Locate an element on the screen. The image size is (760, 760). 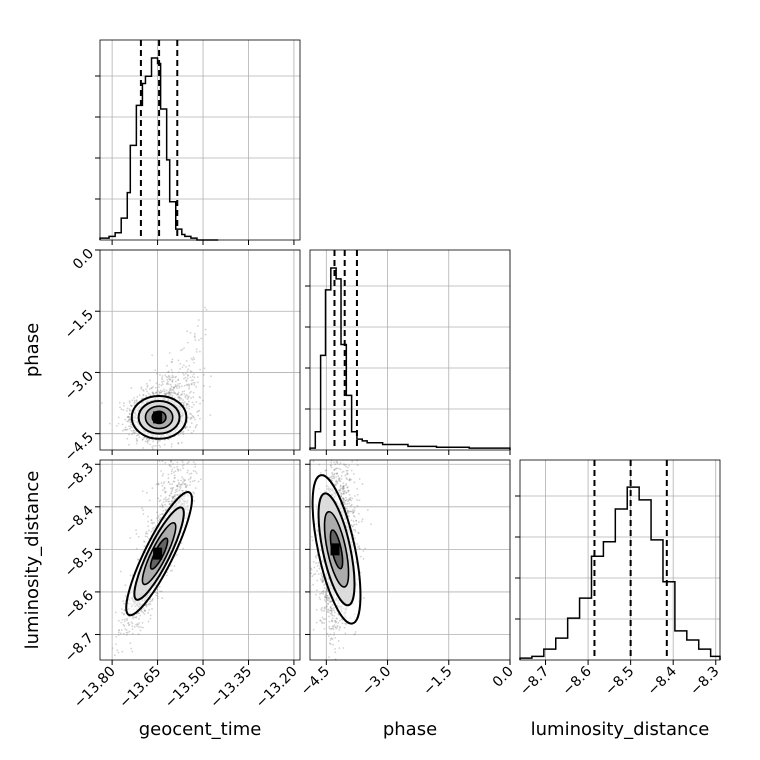
x-tick-label: −13.50 is located at coordinates (186, 688).